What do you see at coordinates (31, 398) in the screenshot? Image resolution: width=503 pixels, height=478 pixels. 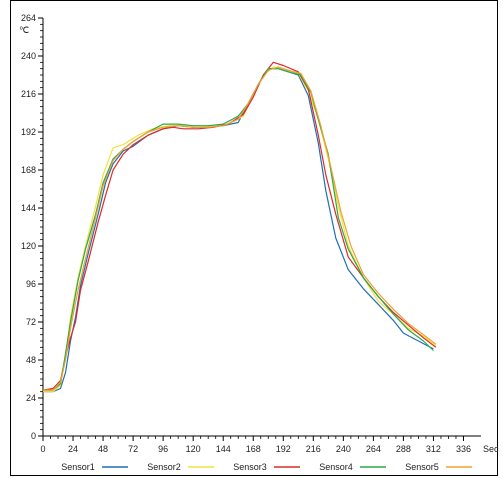 I see `y-tick-label: 24` at bounding box center [31, 398].